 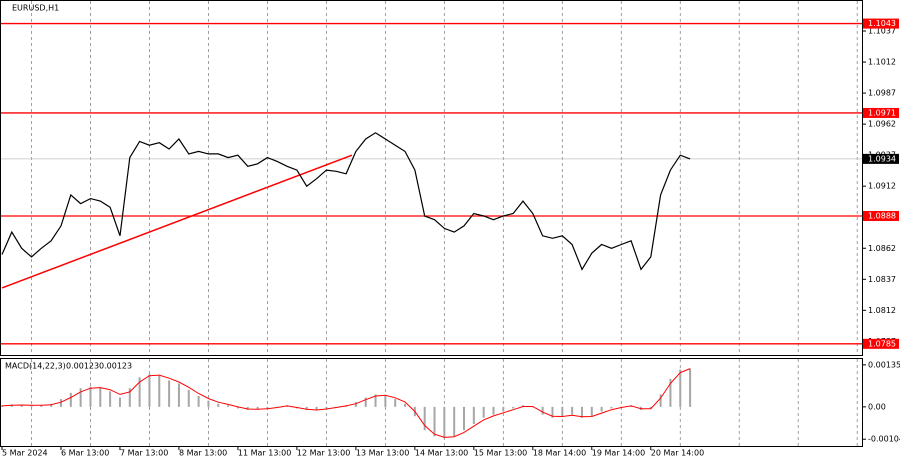 What do you see at coordinates (382, 453) in the screenshot?
I see `x-tick-label: 13 Mar 13:00` at bounding box center [382, 453].